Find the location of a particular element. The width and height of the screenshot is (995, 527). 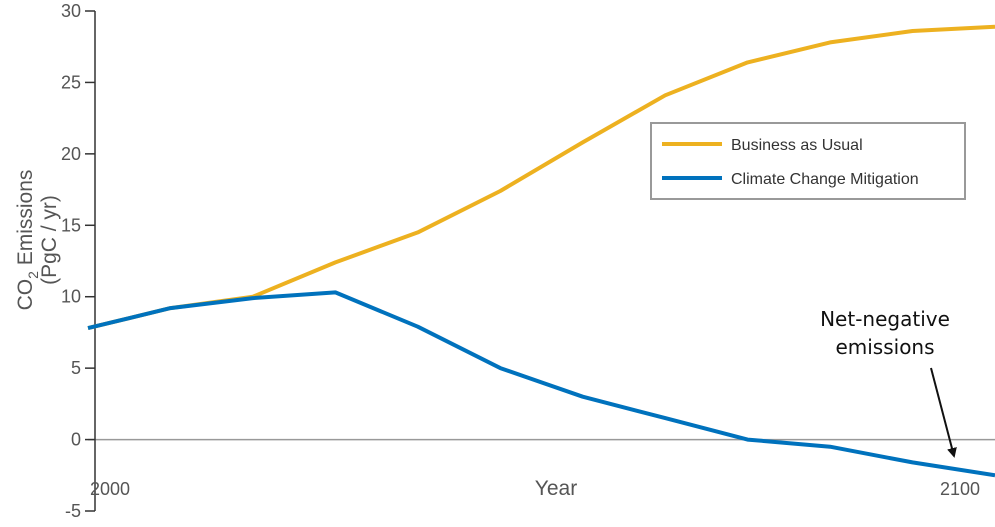

legend-box is located at coordinates (808, 161).